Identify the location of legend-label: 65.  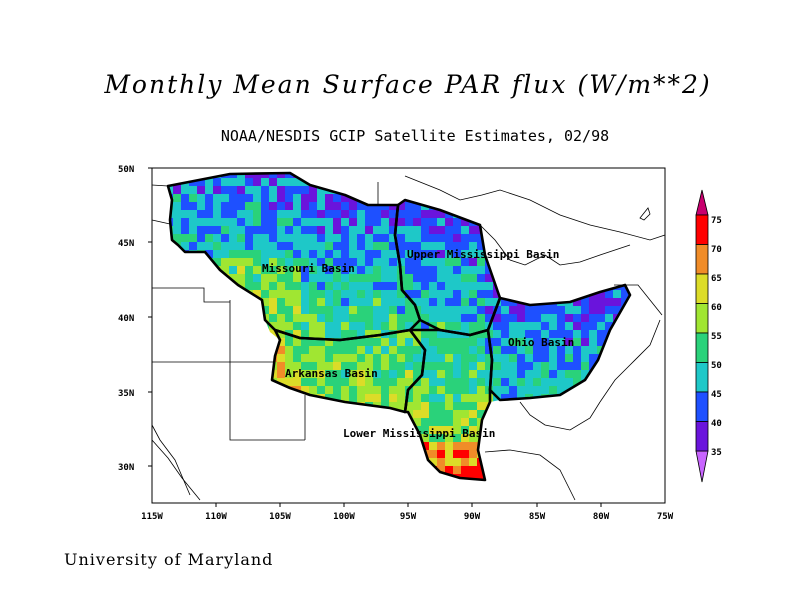
(716, 279).